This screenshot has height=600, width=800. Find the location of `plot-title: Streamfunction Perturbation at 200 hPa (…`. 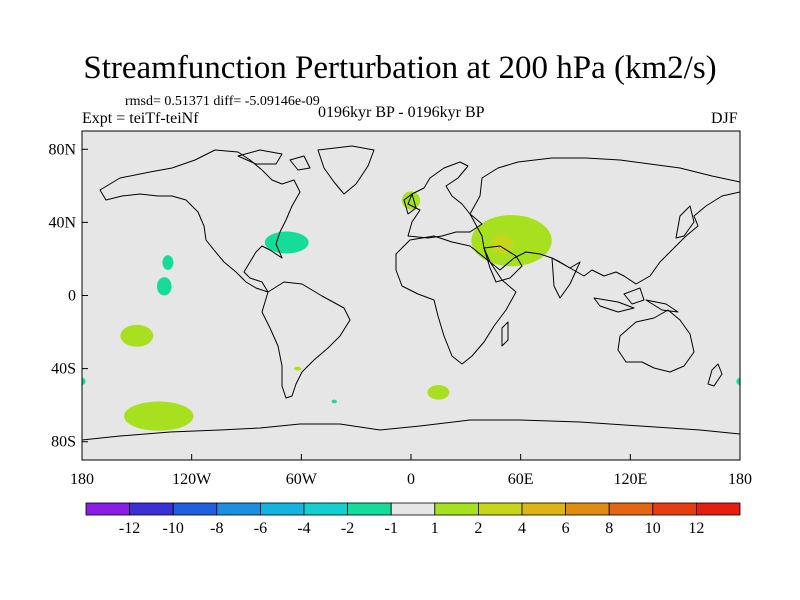

plot-title: Streamfunction Perturbation at 200 hPa (… is located at coordinates (400, 68).